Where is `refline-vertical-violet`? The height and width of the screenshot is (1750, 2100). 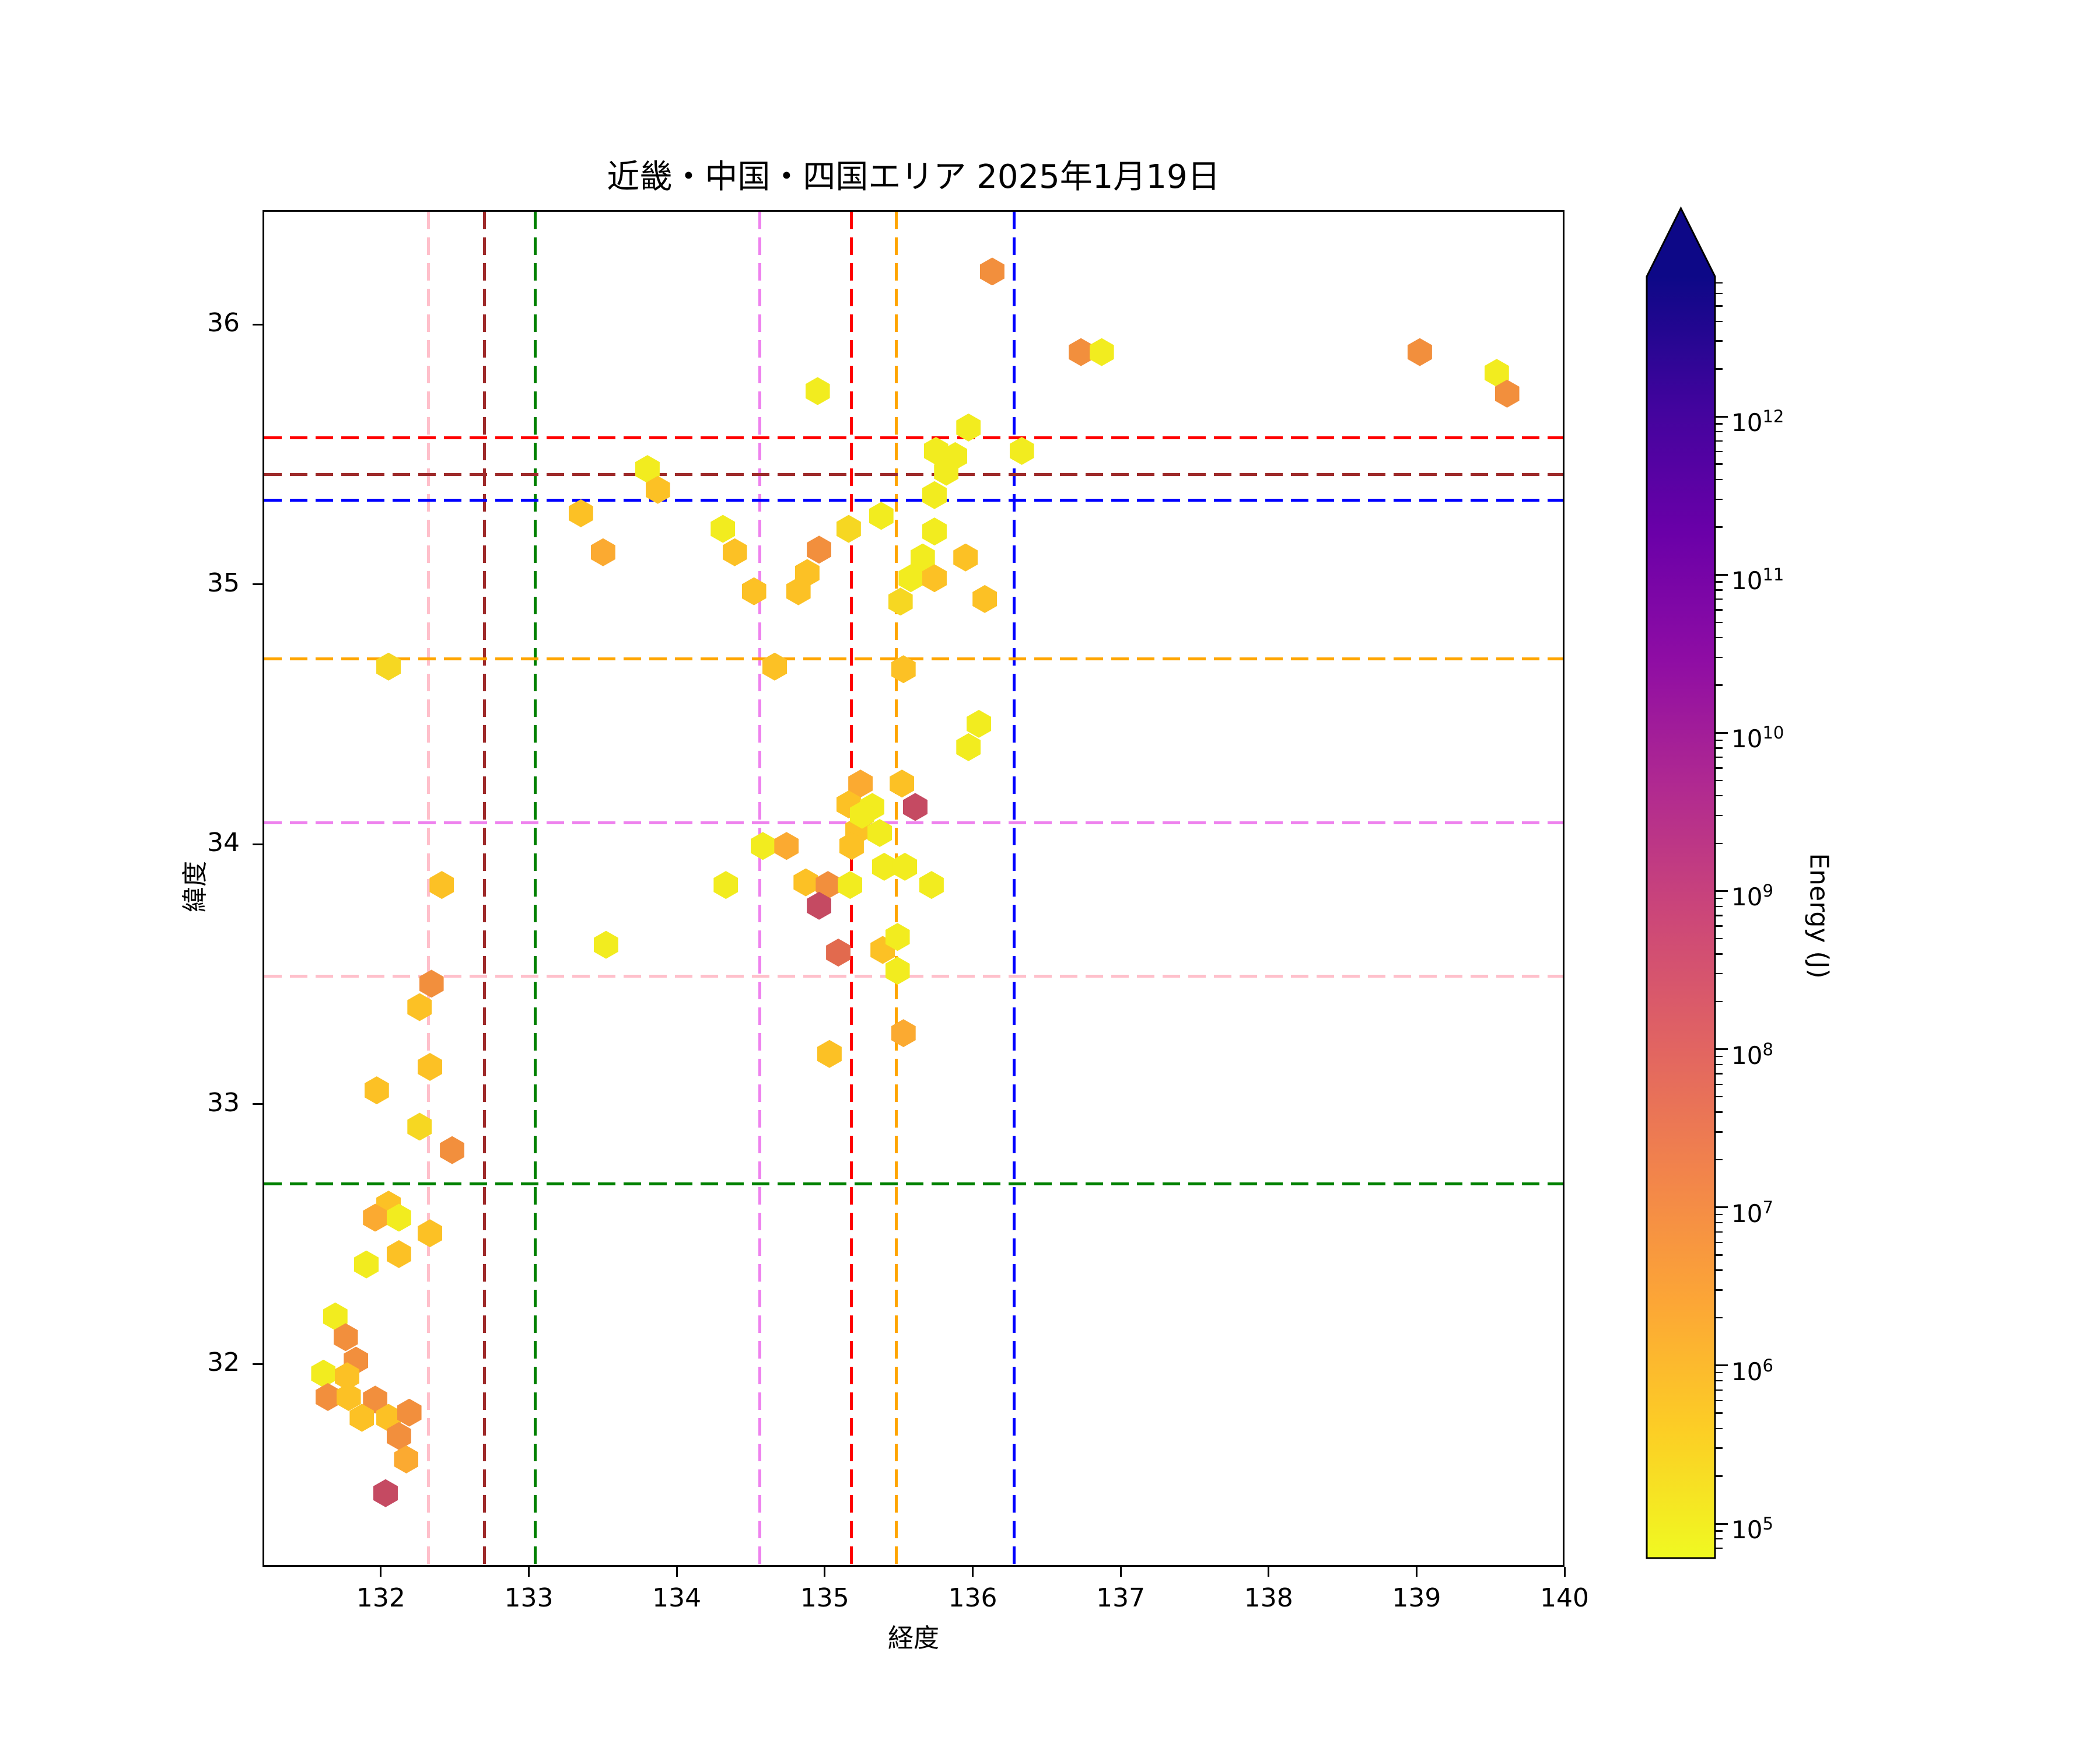
refline-vertical-violet is located at coordinates (760, 888).